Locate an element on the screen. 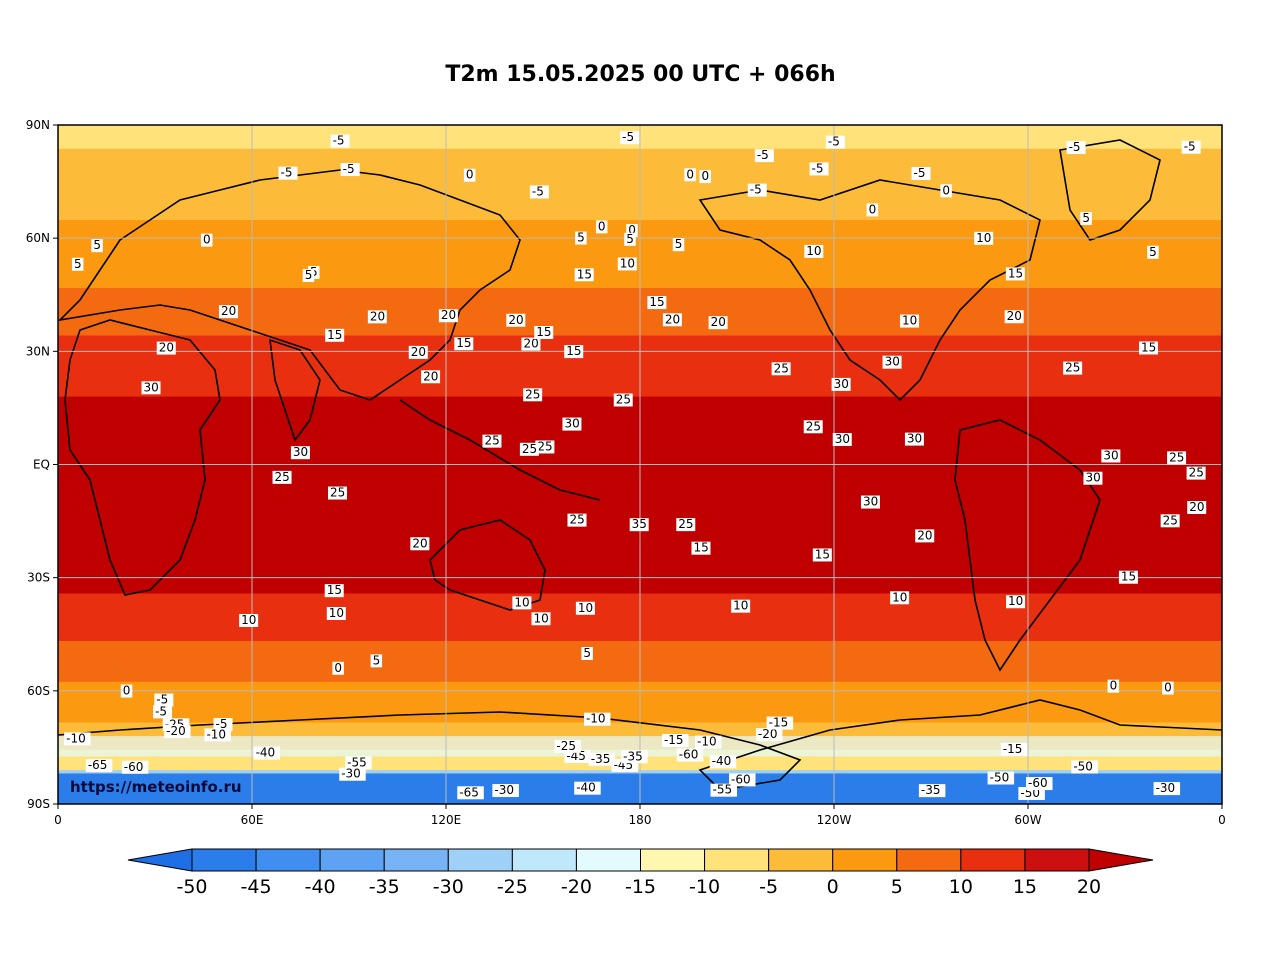 Image resolution: width=1281 pixels, height=963 pixels. contour-label: -55 is located at coordinates (724, 790).